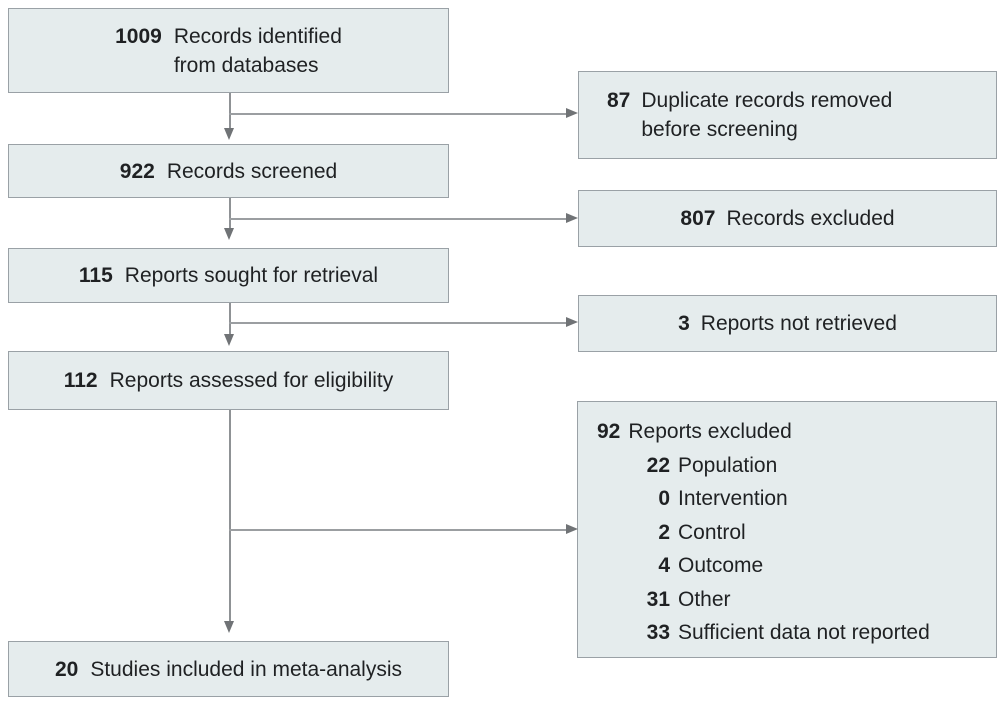 Image resolution: width=1001 pixels, height=704 pixels. I want to click on reports-sought-count: 115, so click(95, 275).